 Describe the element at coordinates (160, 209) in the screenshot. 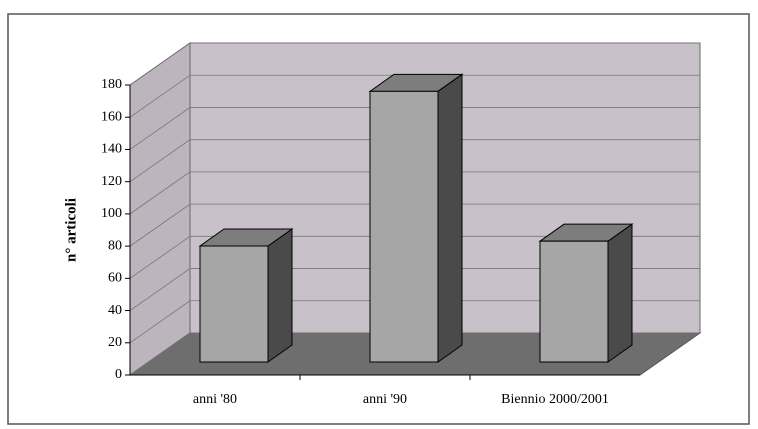

I see `side-wall` at that location.